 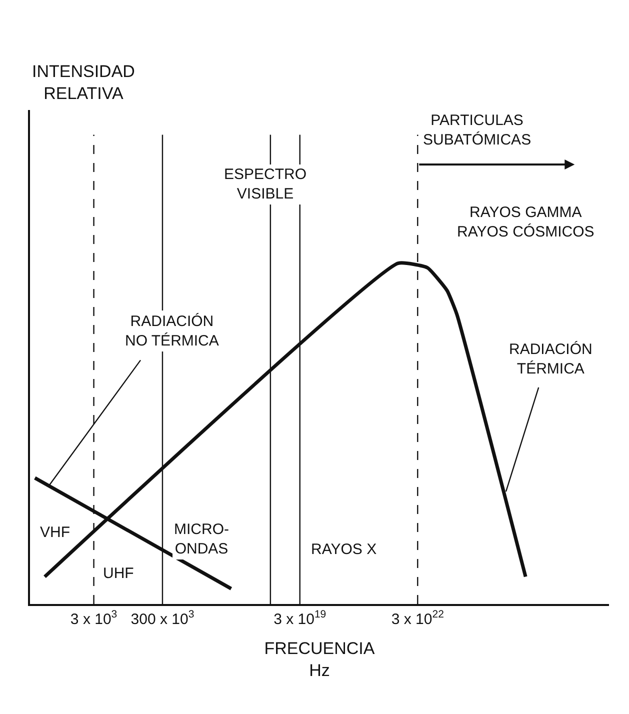 I want to click on annotation: UHF, so click(x=118, y=573).